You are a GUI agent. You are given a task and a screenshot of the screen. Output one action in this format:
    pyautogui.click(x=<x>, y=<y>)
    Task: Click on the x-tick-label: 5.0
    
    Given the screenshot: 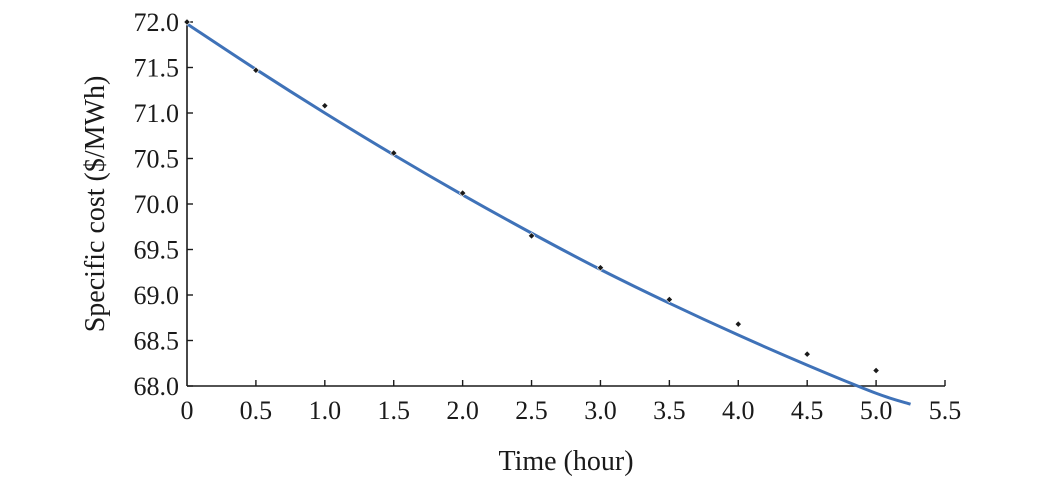 What is the action you would take?
    pyautogui.click(x=876, y=410)
    